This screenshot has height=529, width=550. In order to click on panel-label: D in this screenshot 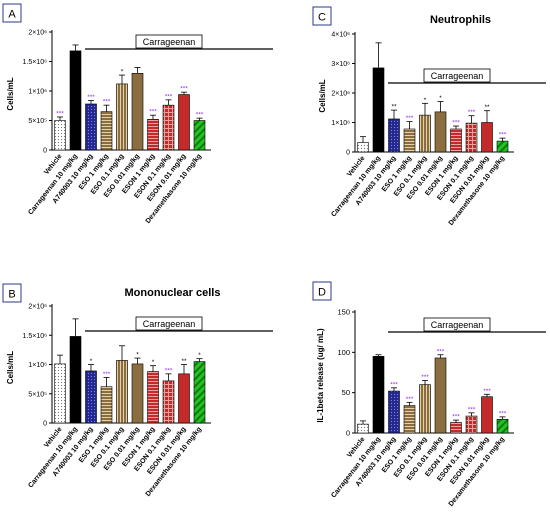, I will do `click(322, 293)`.